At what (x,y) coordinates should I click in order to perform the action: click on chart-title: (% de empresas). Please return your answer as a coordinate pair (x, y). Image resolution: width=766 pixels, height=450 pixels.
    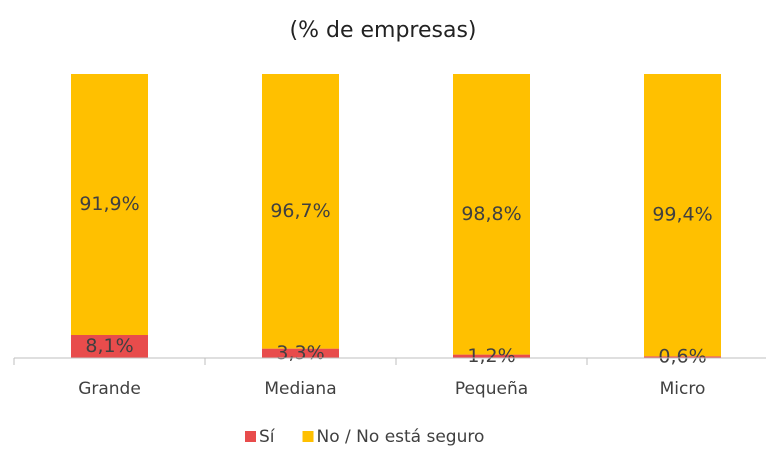
    Looking at the image, I should click on (383, 30).